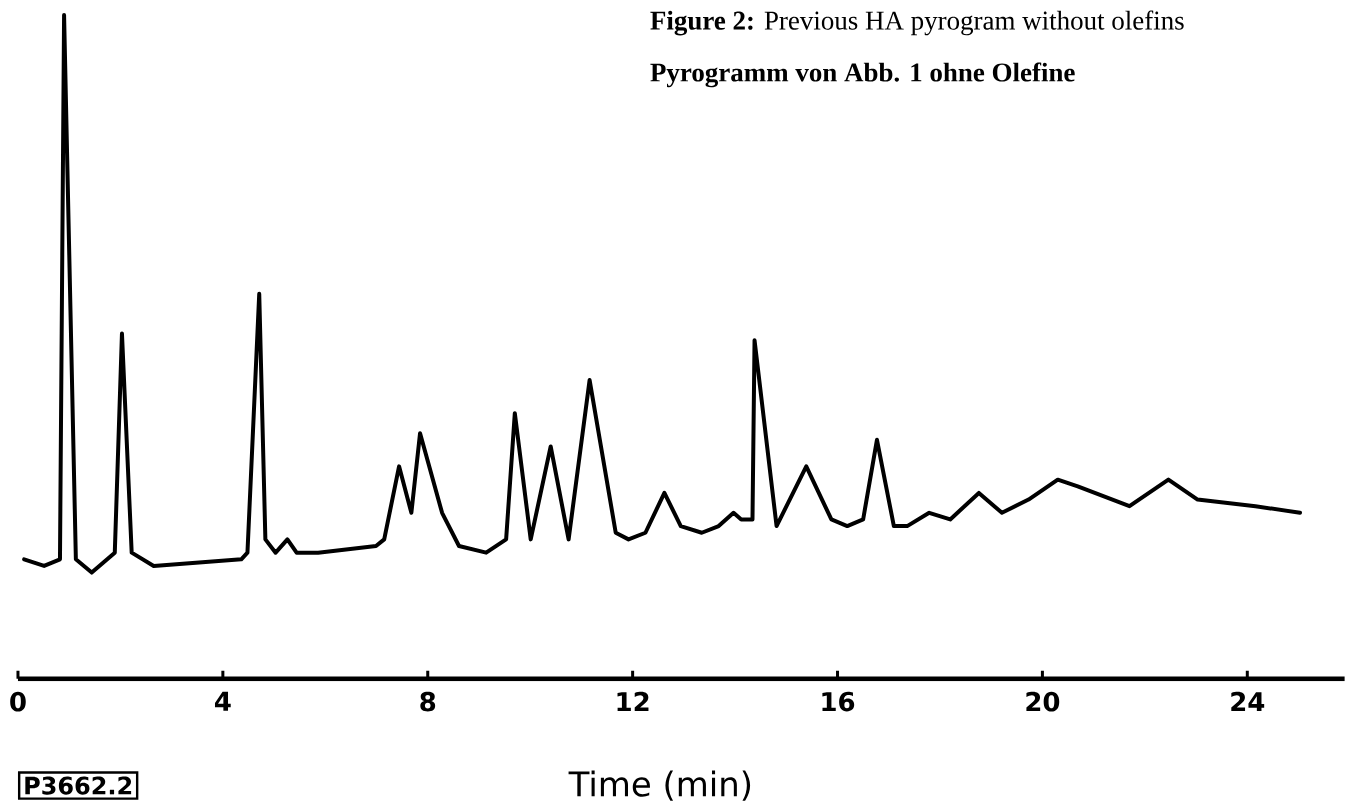  I want to click on x-tick-label: 0, so click(18, 701).